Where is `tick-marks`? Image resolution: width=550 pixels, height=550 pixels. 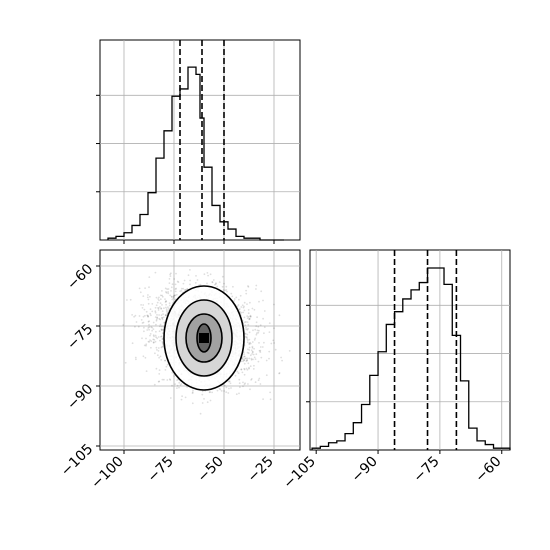 tick-marks is located at coordinates (185, 169).